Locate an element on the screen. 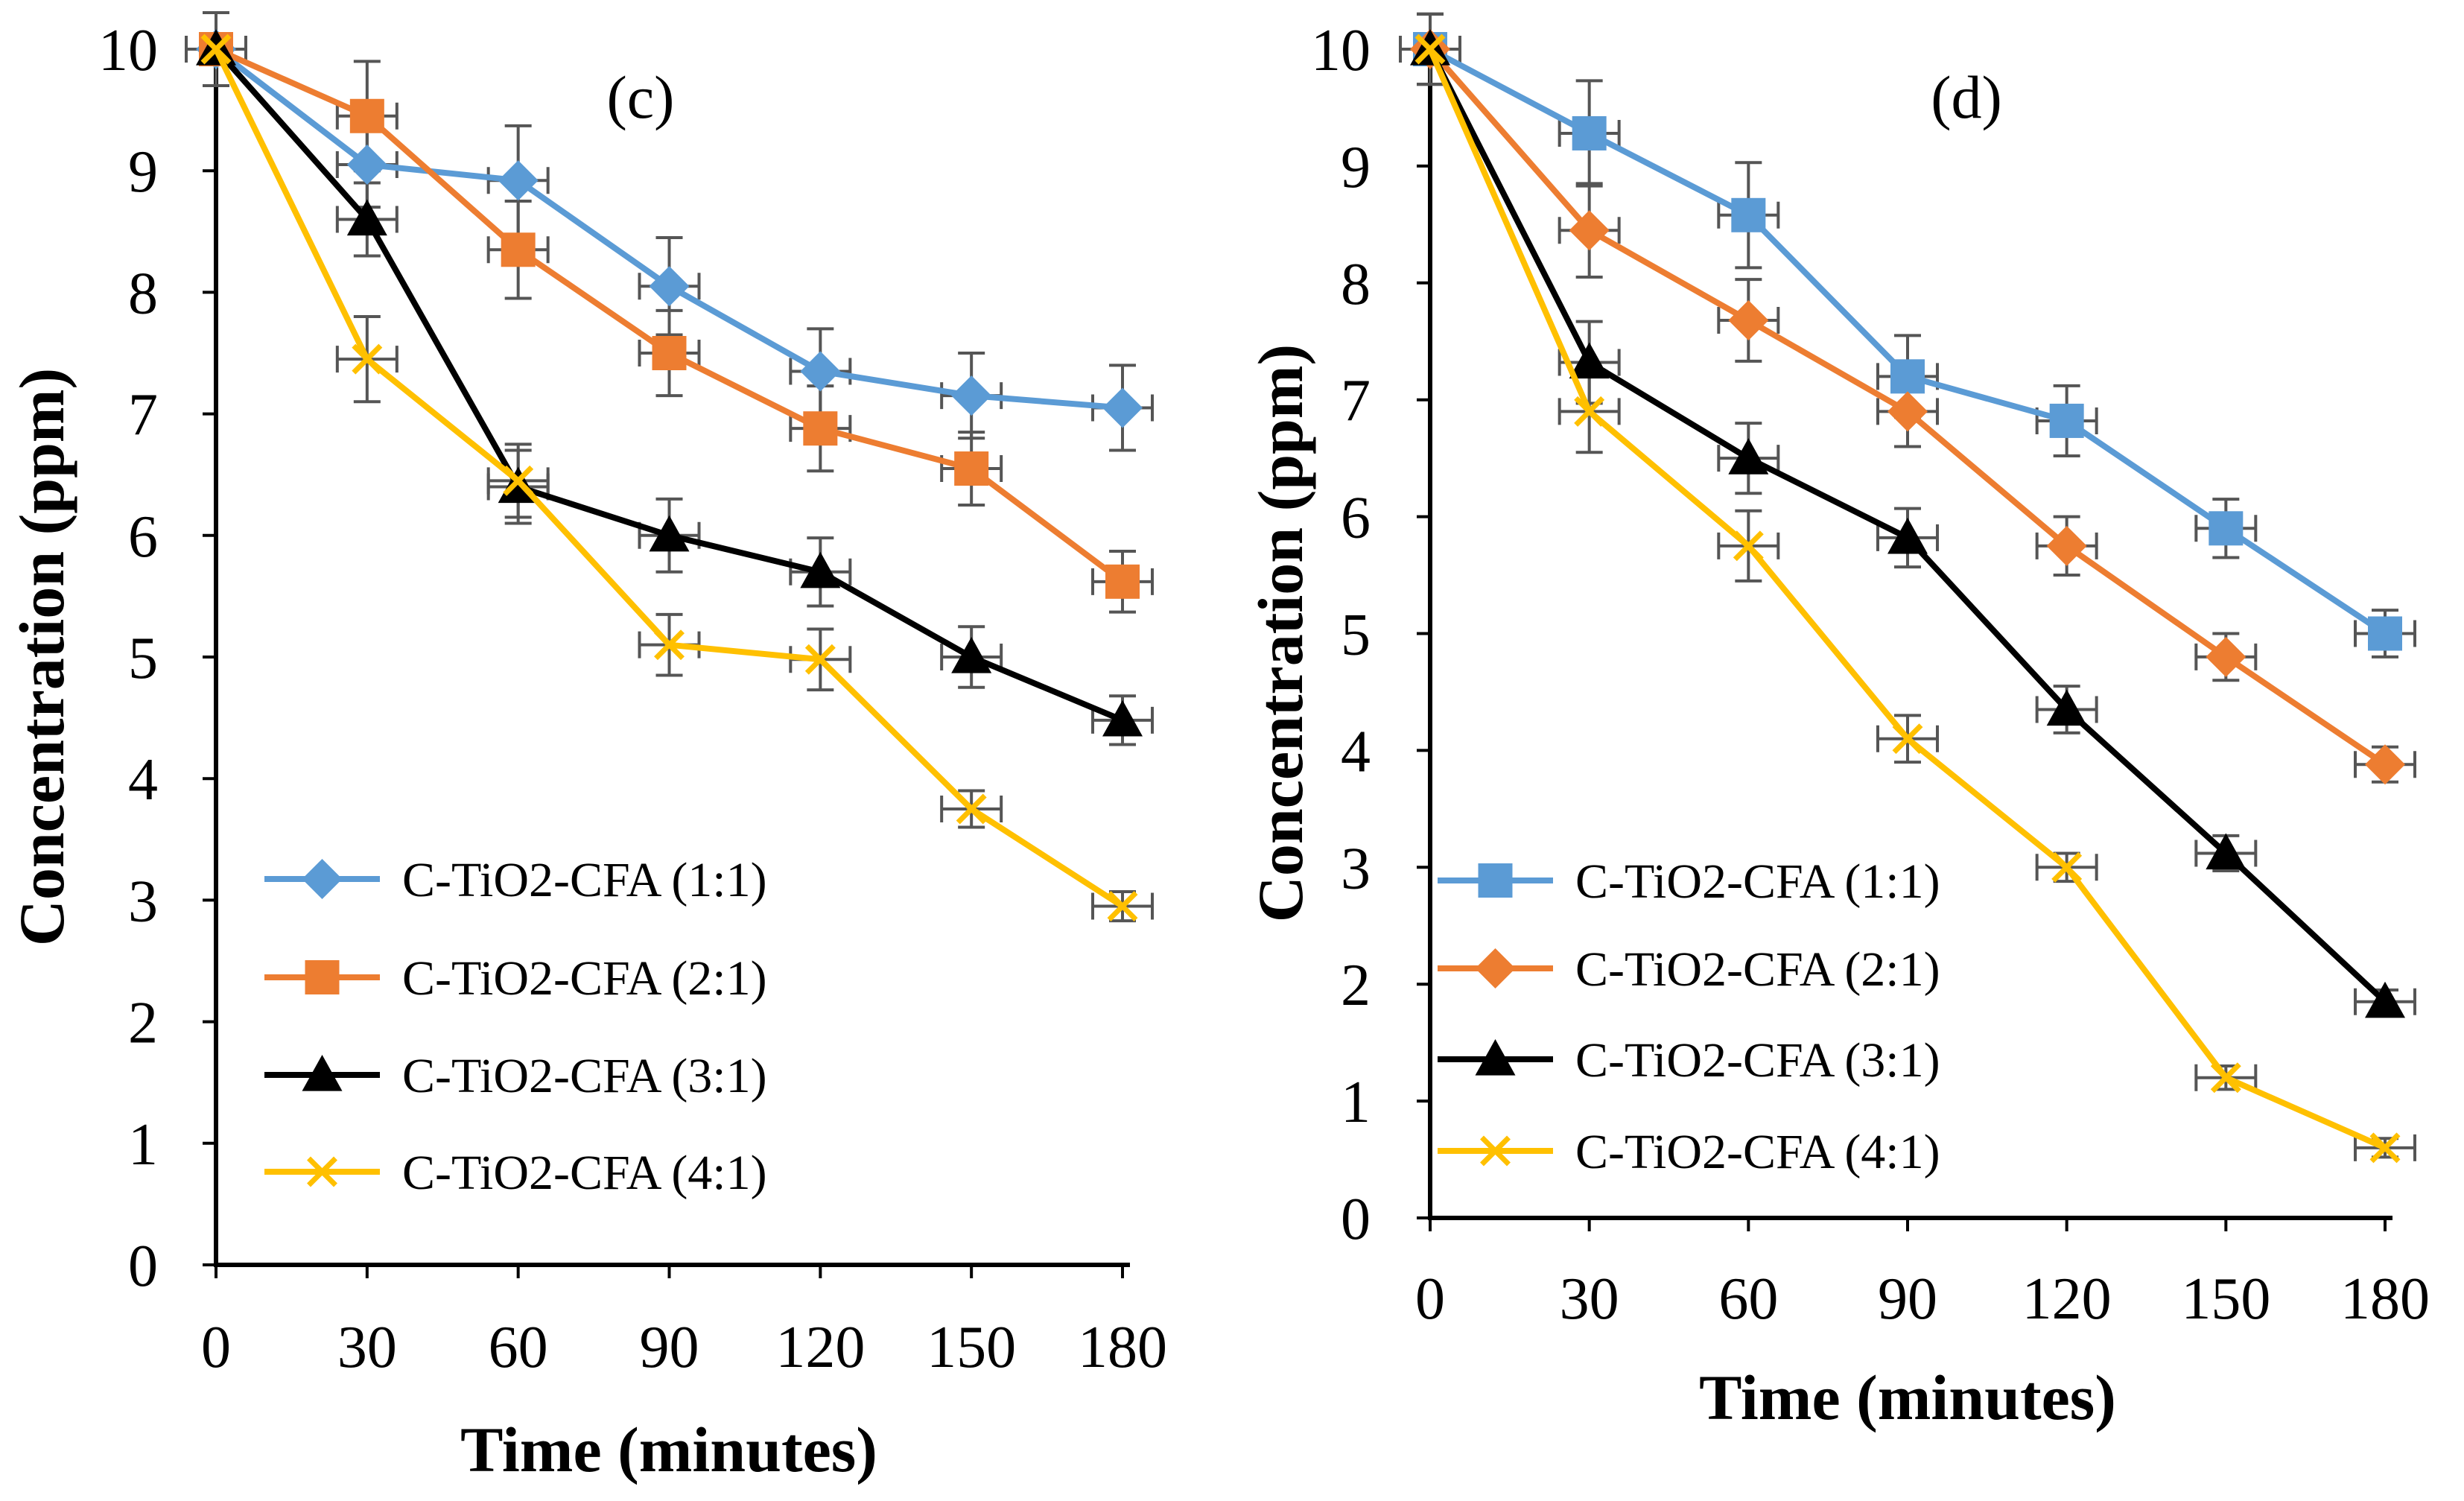 The height and width of the screenshot is (1501, 2464). y-tick-label: 4 is located at coordinates (143, 780).